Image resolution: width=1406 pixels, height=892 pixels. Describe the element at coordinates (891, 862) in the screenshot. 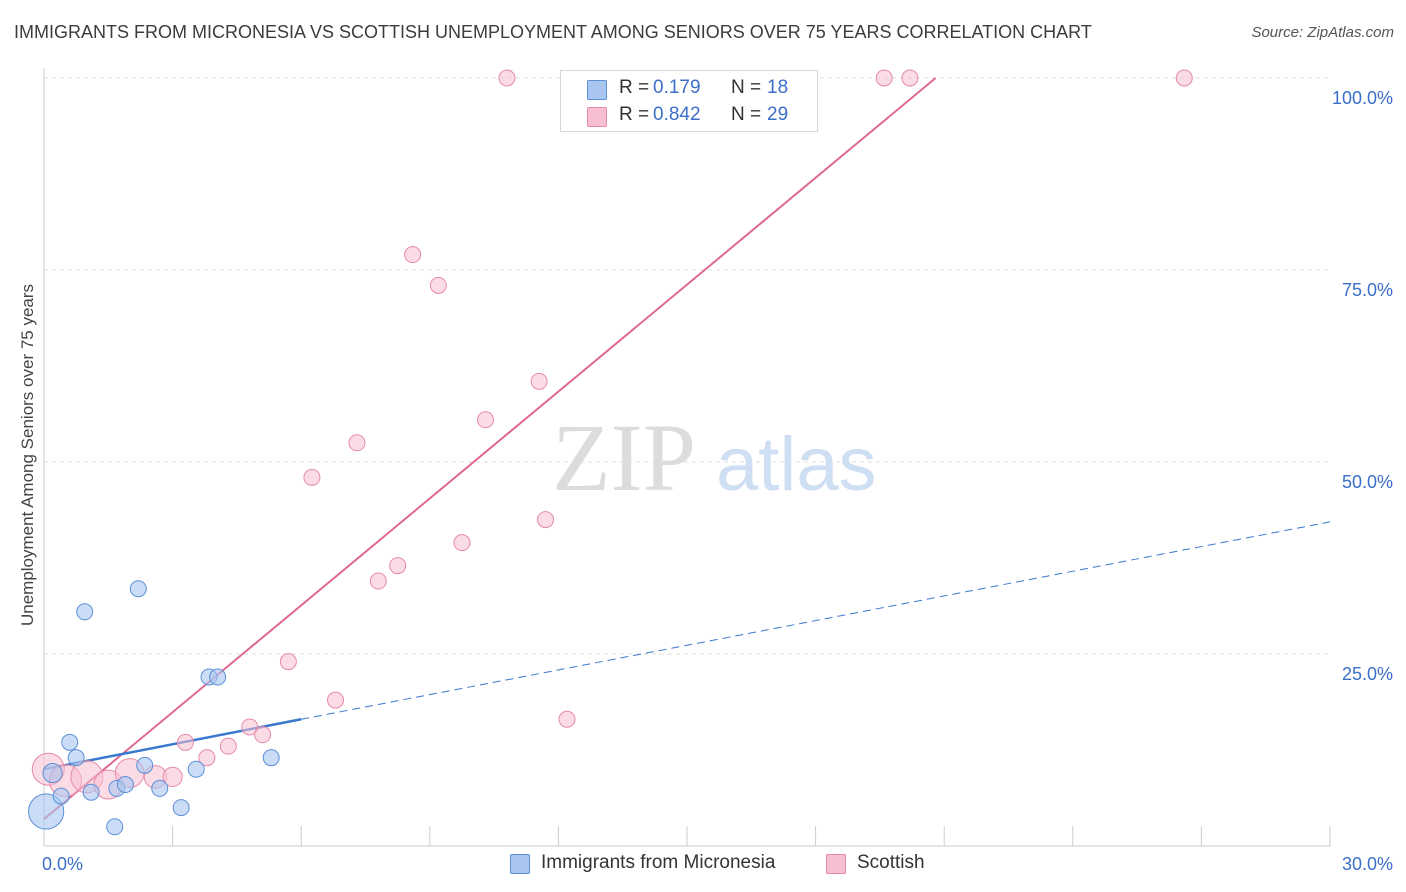

I see `bottom-legend-label-scottish: Scottish` at that location.